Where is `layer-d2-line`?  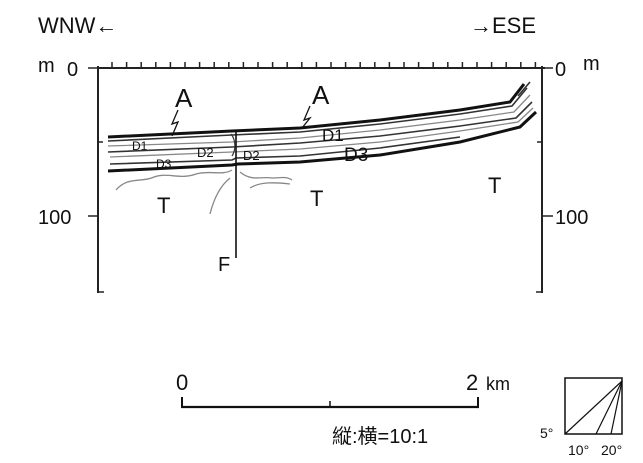 layer-d2-line is located at coordinates (321, 132).